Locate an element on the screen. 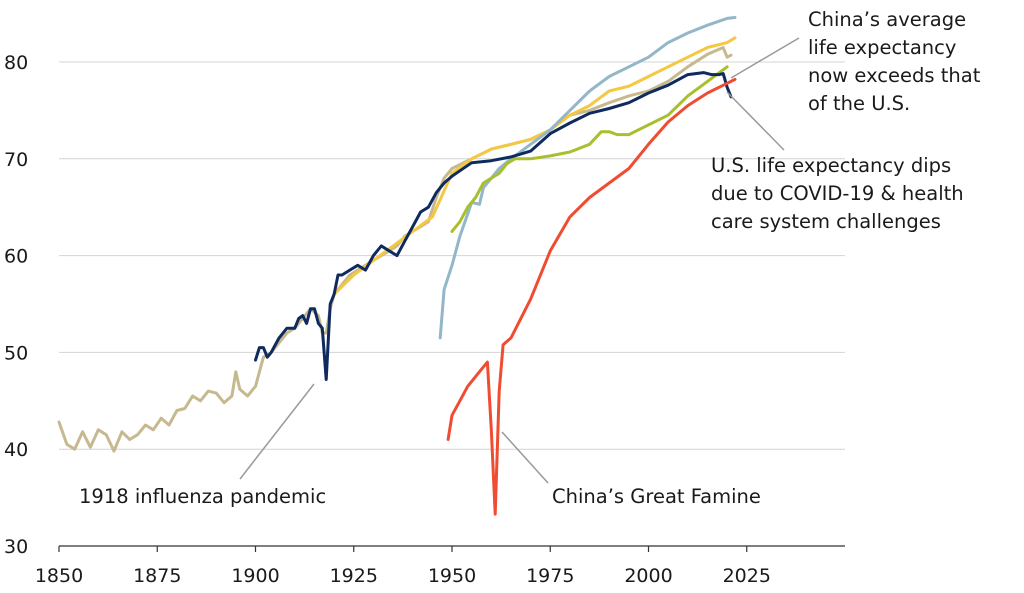 The width and height of the screenshot is (1024, 593). annotation-china-line: life expectancy is located at coordinates (882, 47).